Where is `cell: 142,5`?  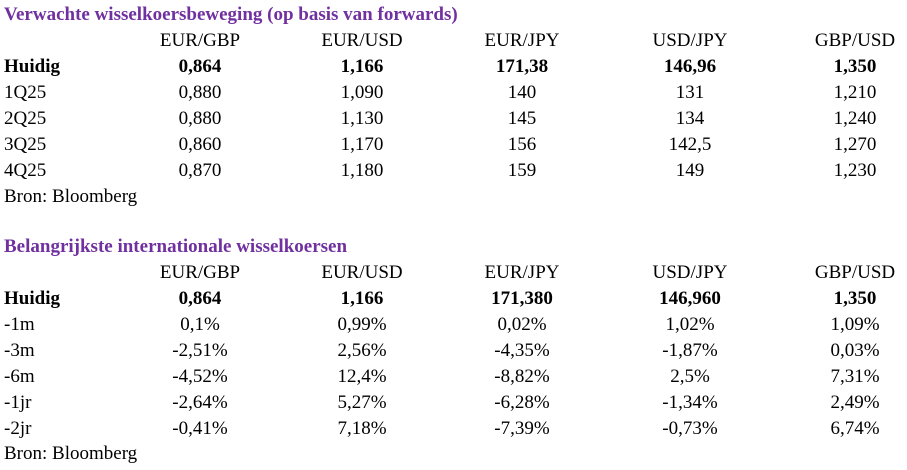
cell: 142,5 is located at coordinates (690, 144).